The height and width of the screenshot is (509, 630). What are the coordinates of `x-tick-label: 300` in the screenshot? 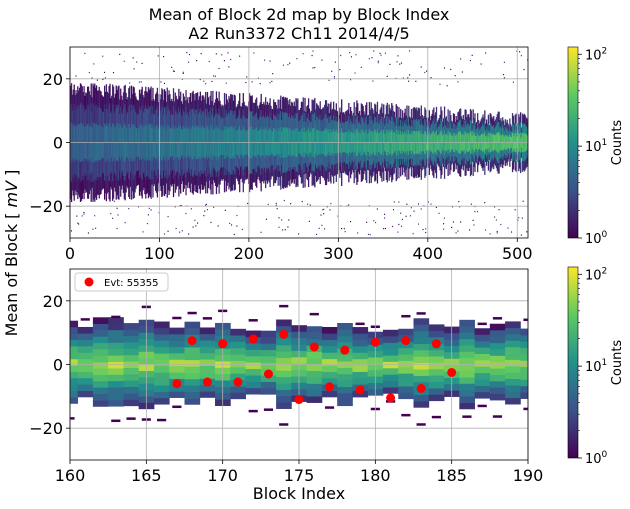 It's located at (338, 253).